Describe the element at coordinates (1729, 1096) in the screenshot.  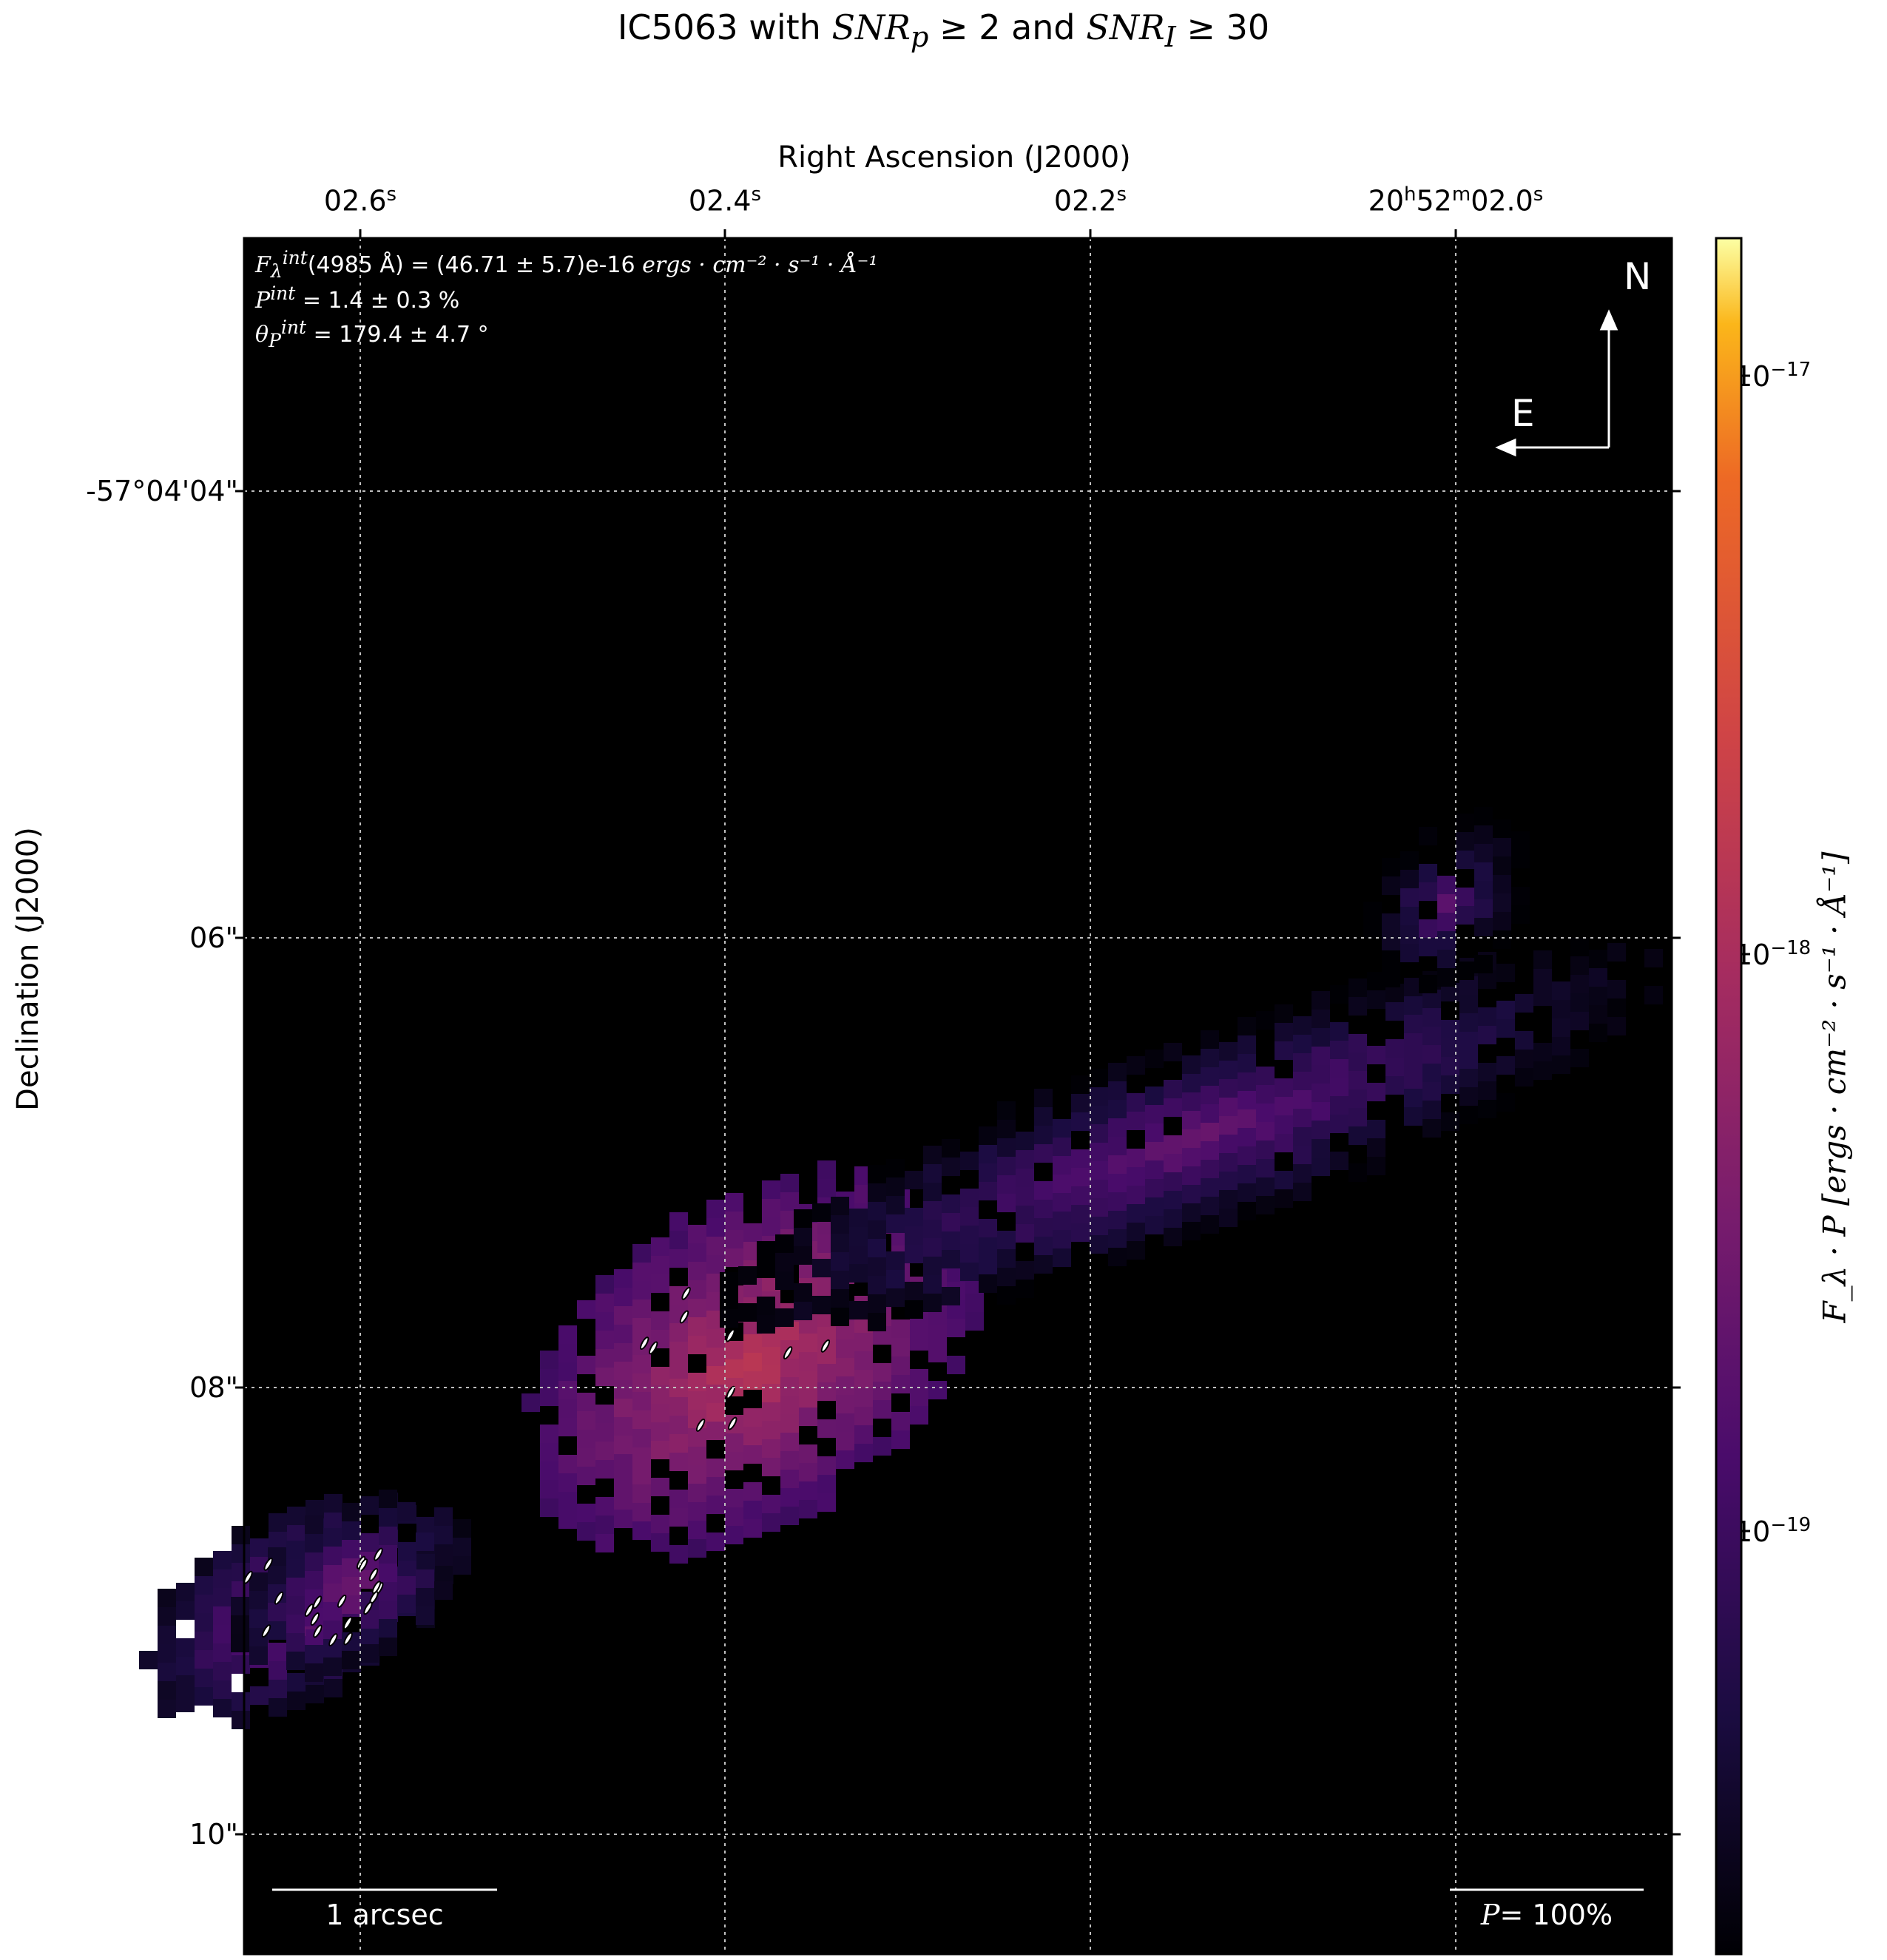
I see `colorbar` at that location.